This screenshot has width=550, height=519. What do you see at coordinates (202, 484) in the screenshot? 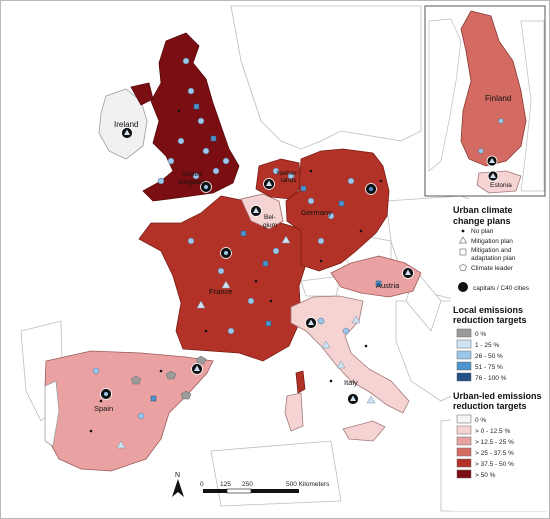
I see `scale-tick: 0` at bounding box center [202, 484].